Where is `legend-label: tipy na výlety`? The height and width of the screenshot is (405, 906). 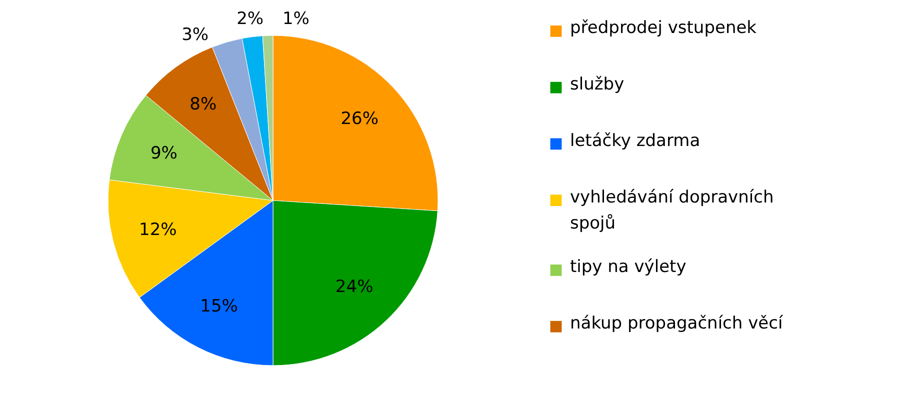 legend-label: tipy na výlety is located at coordinates (628, 267).